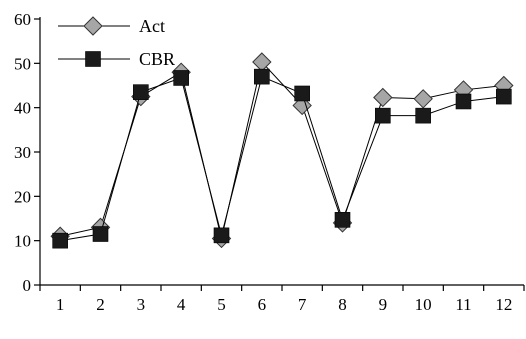 This screenshot has width=526, height=339. I want to click on y-tick-label: 30, so click(22, 152).